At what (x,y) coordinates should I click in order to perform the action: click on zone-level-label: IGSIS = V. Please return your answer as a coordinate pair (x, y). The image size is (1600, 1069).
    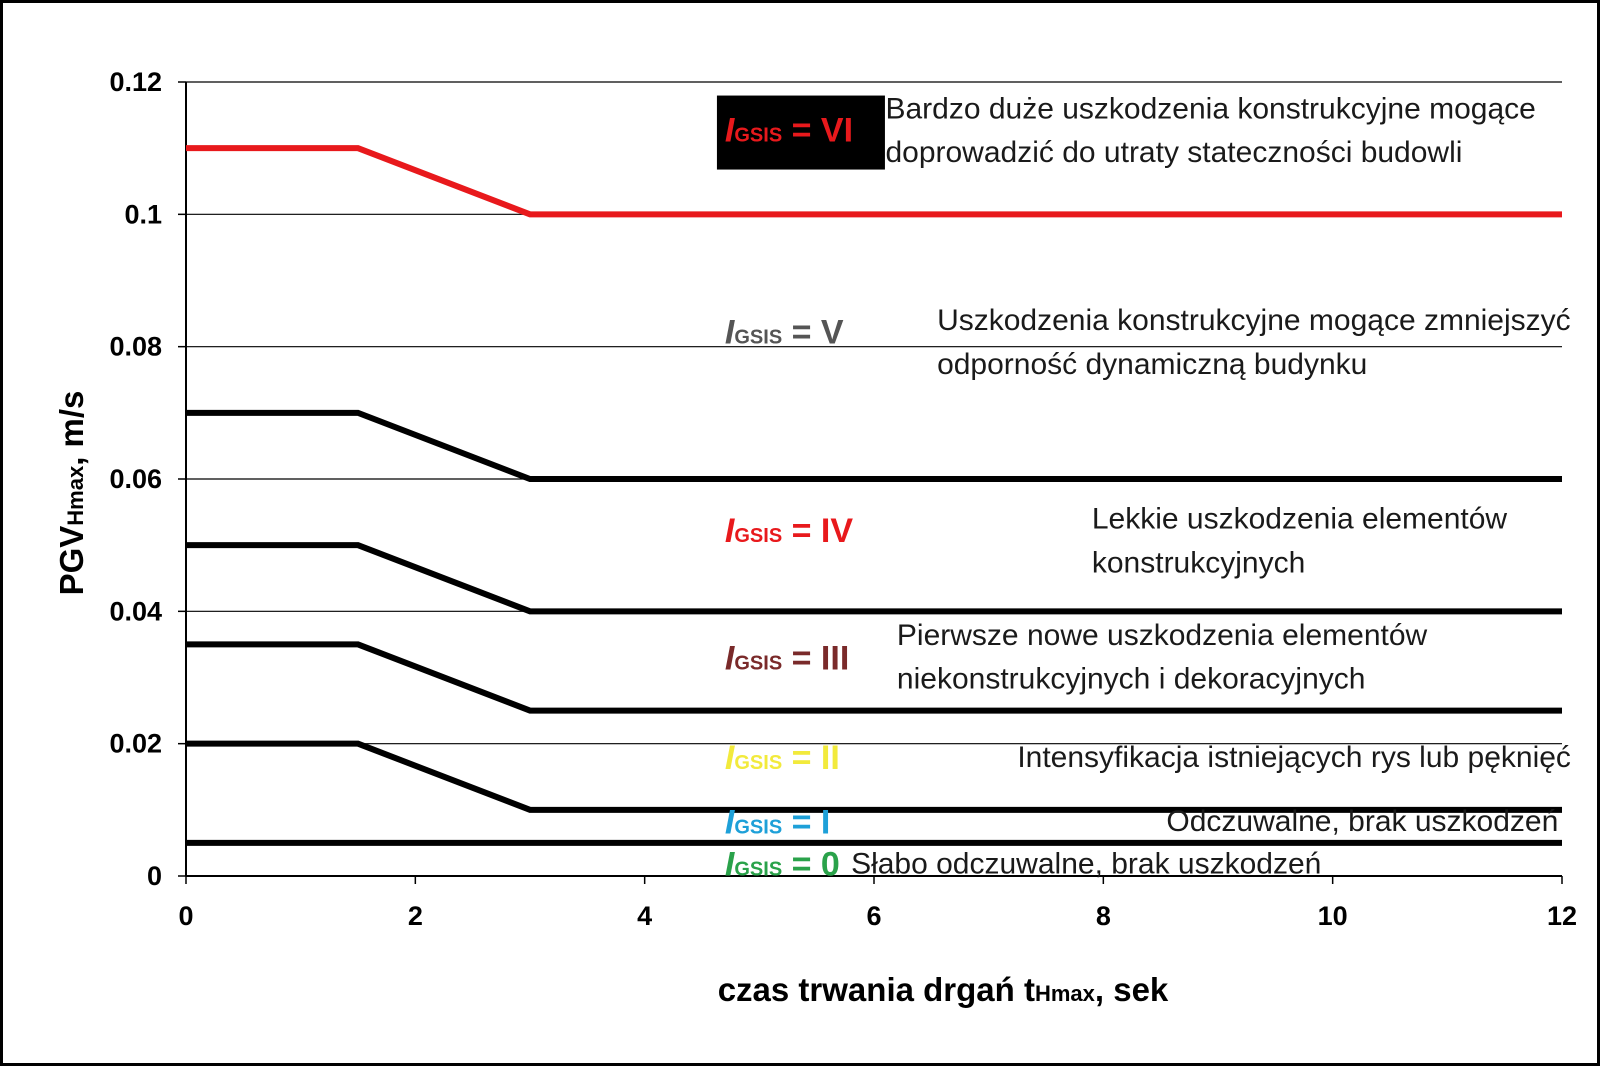
    Looking at the image, I should click on (784, 332).